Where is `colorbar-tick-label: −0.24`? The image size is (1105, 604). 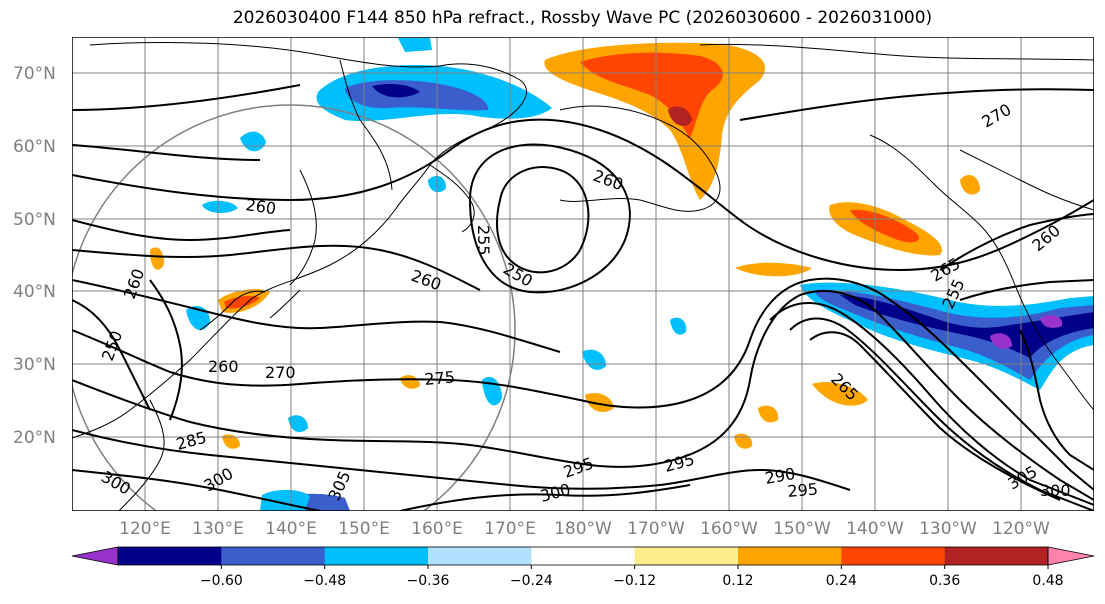 colorbar-tick-label: −0.24 is located at coordinates (531, 581).